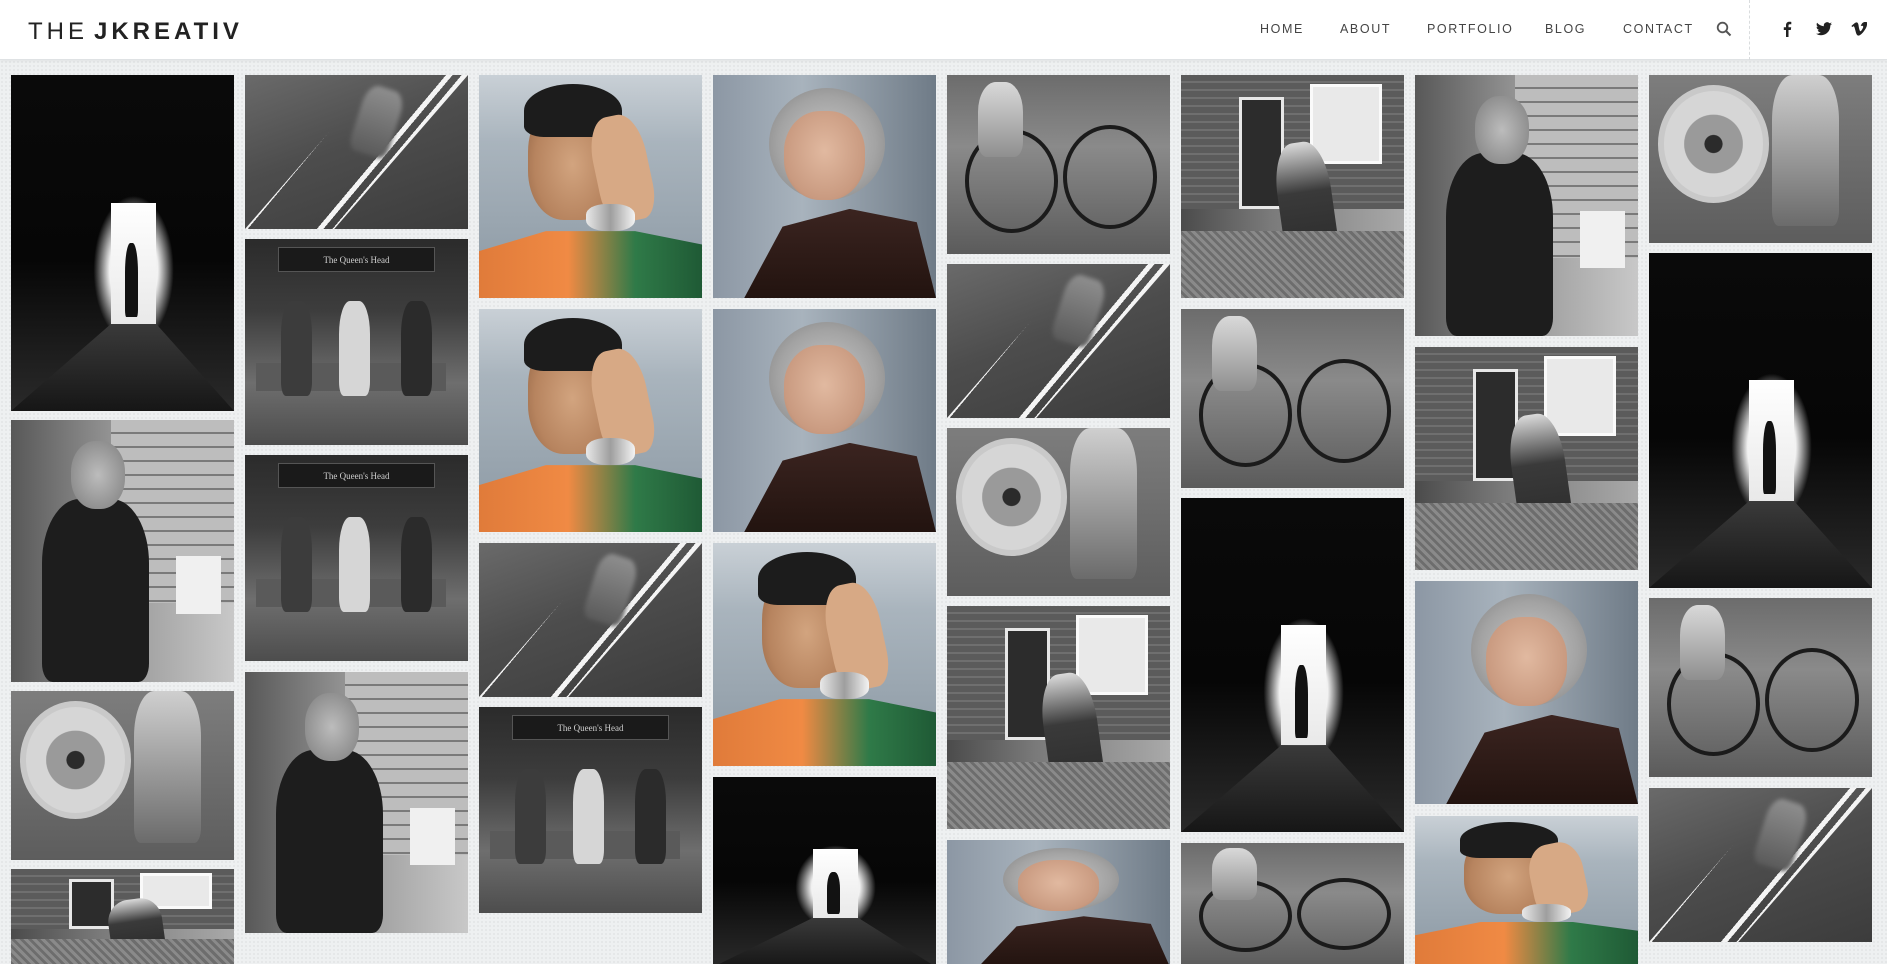  Describe the element at coordinates (1749, 30) in the screenshot. I see `header-divider` at that location.